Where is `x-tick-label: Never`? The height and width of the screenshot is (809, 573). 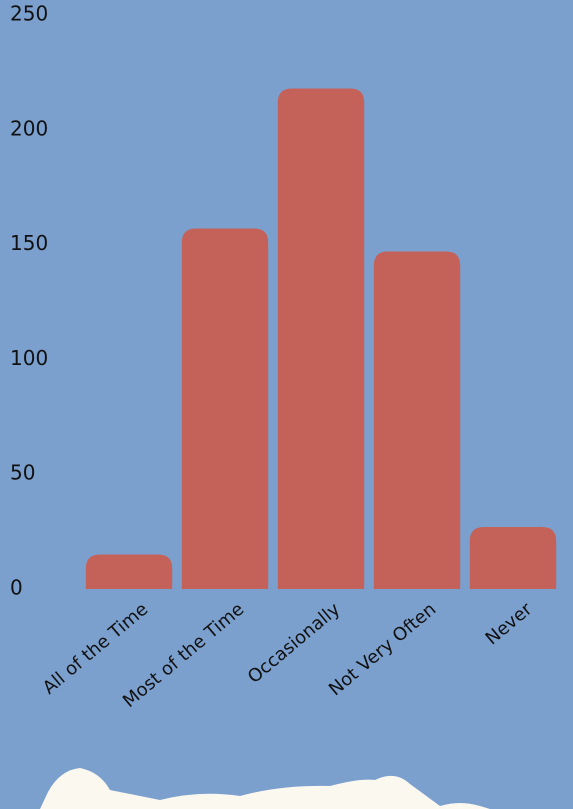 x-tick-label: Never is located at coordinates (509, 623).